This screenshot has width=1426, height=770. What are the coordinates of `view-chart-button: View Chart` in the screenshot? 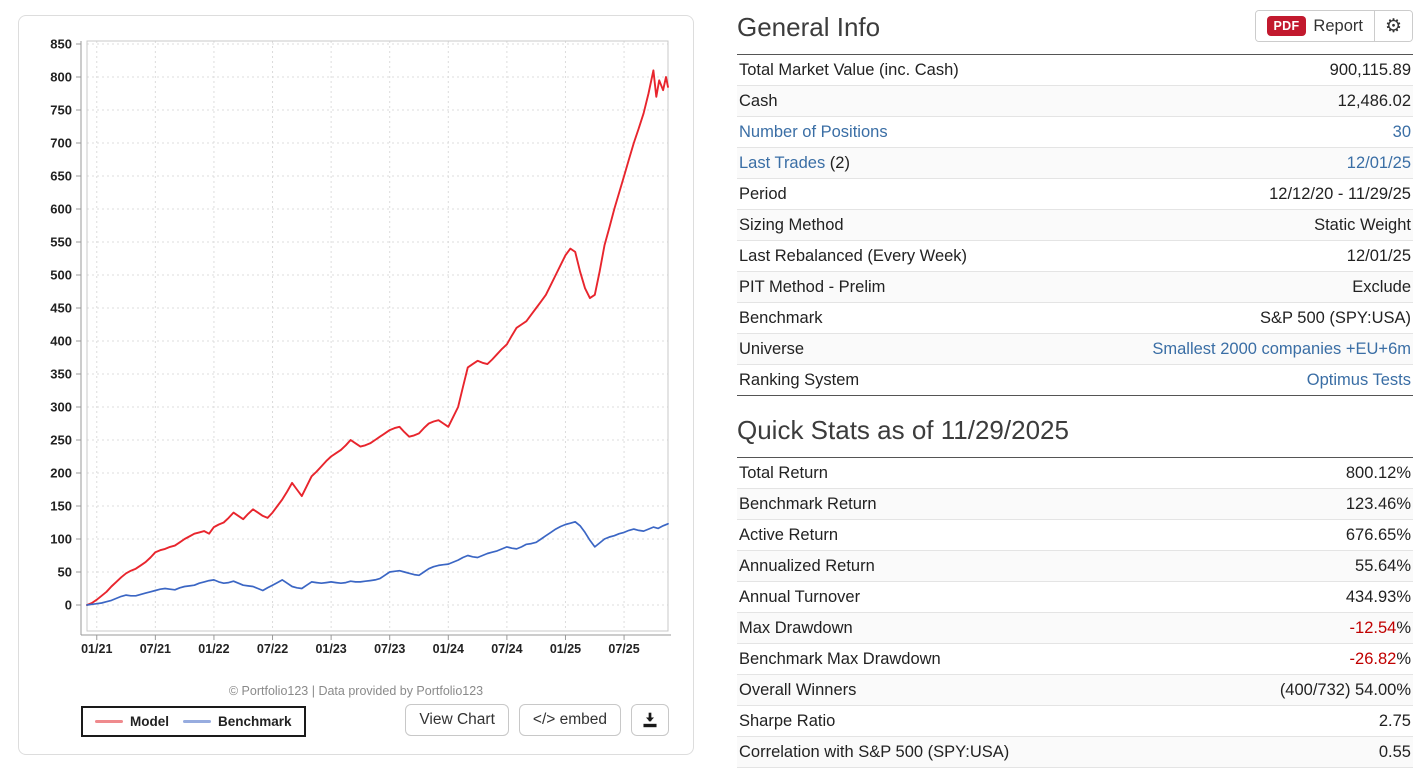 It's located at (457, 720).